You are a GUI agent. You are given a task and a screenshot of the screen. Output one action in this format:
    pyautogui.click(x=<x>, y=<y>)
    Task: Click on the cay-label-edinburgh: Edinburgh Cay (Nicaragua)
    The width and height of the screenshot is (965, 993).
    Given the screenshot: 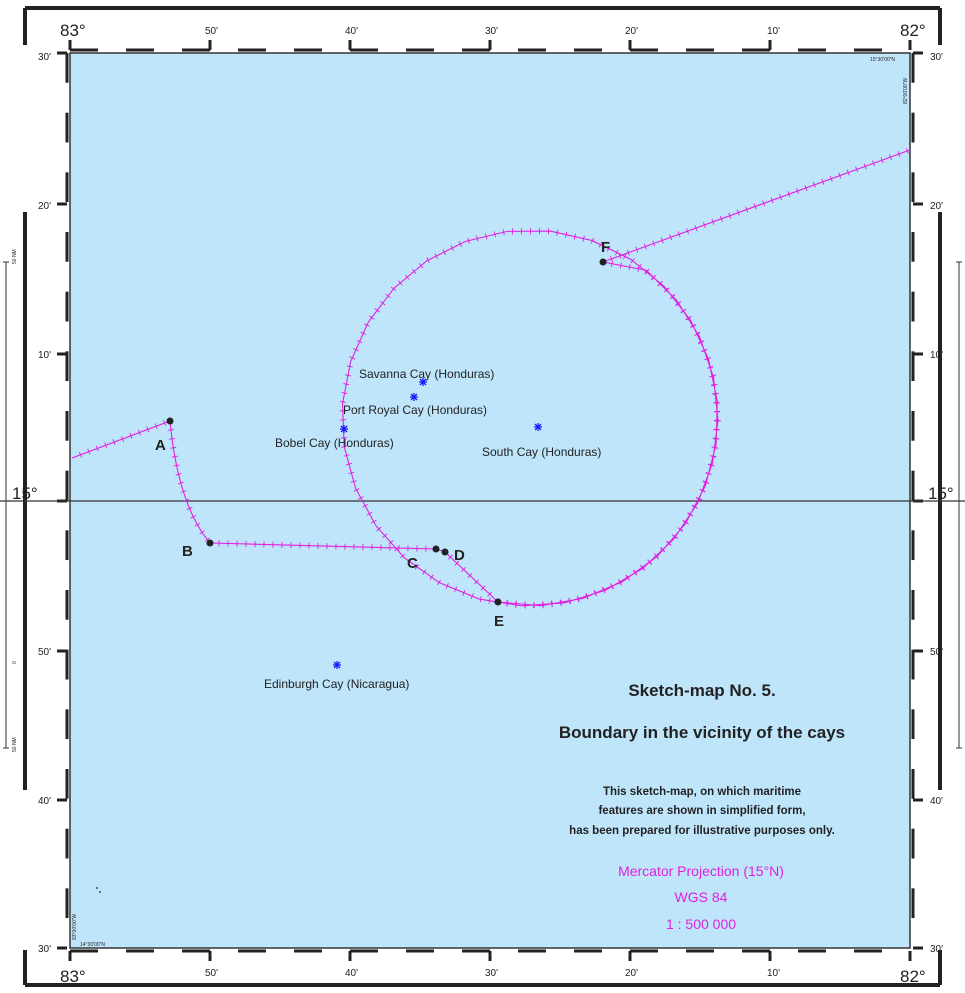 What is the action you would take?
    pyautogui.click(x=336, y=684)
    